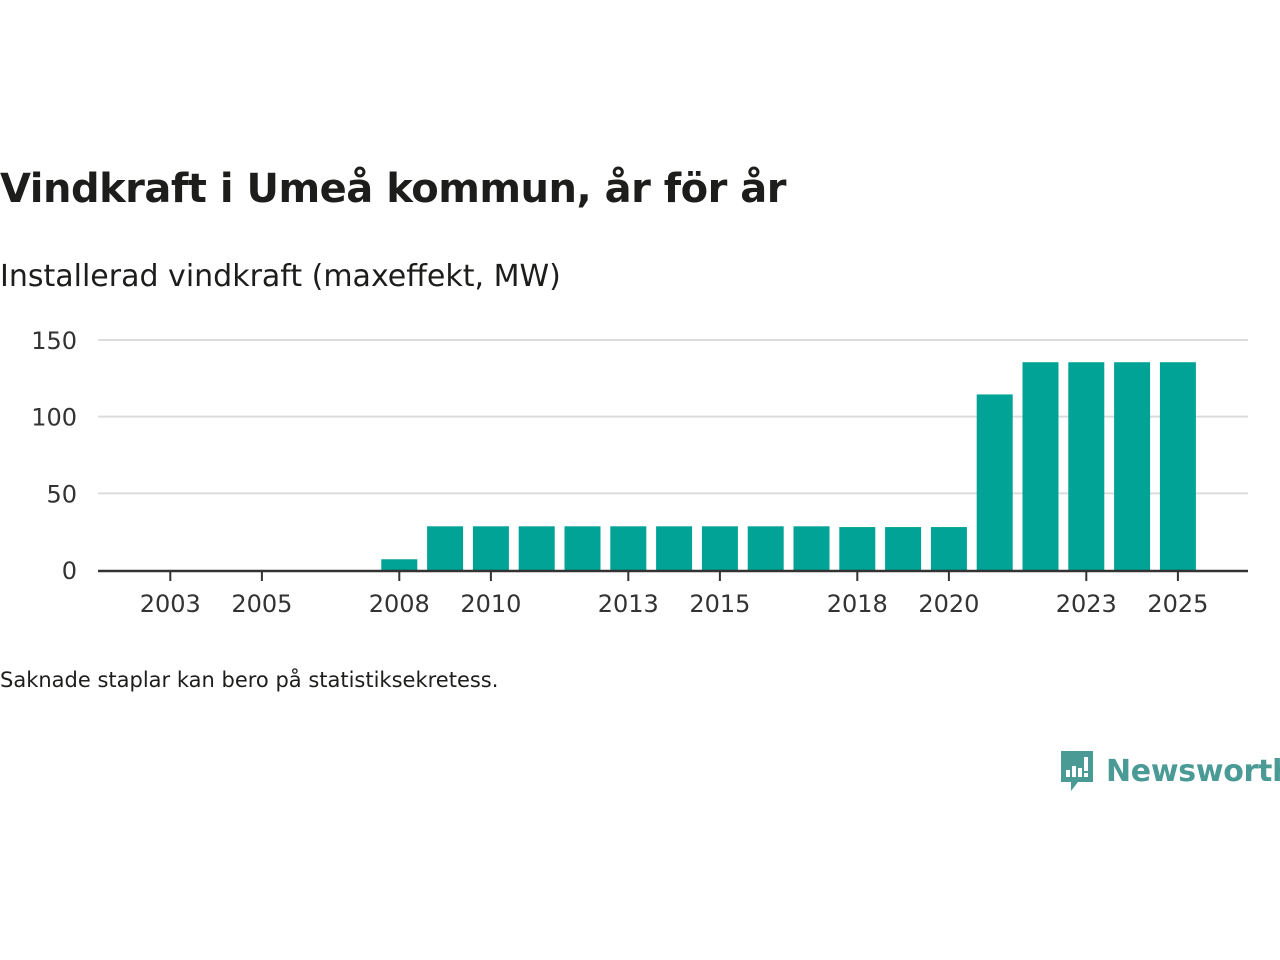  What do you see at coordinates (69, 571) in the screenshot?
I see `y-tick-label: 0` at bounding box center [69, 571].